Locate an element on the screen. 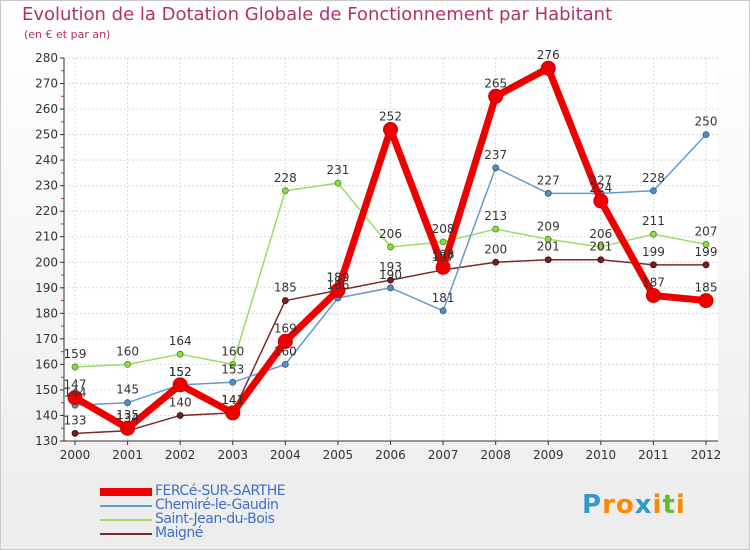  data-label-maigne: 189 is located at coordinates (337, 277).